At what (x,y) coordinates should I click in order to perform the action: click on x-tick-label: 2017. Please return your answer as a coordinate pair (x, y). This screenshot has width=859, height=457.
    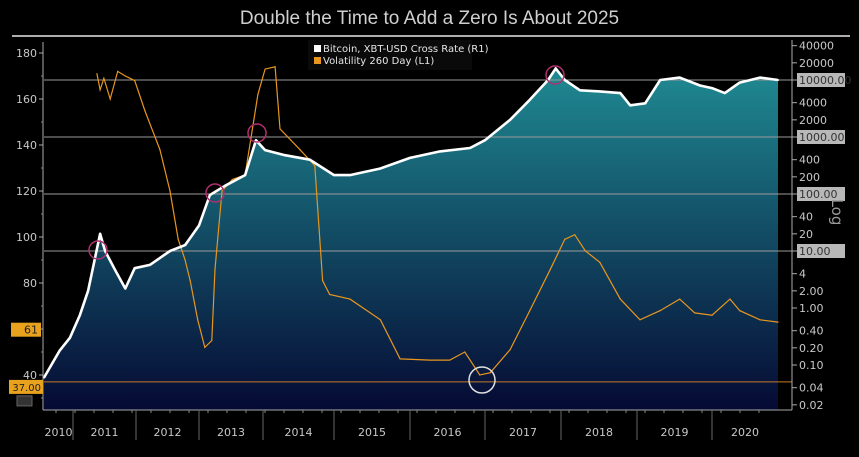
    Looking at the image, I should click on (523, 432).